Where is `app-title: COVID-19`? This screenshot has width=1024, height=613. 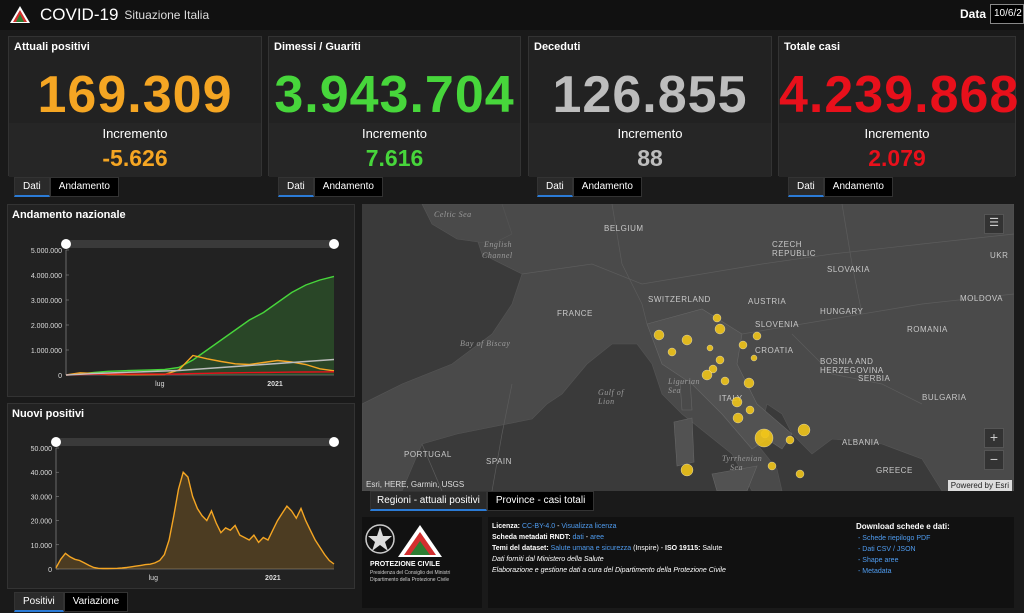 app-title: COVID-19 is located at coordinates (79, 14).